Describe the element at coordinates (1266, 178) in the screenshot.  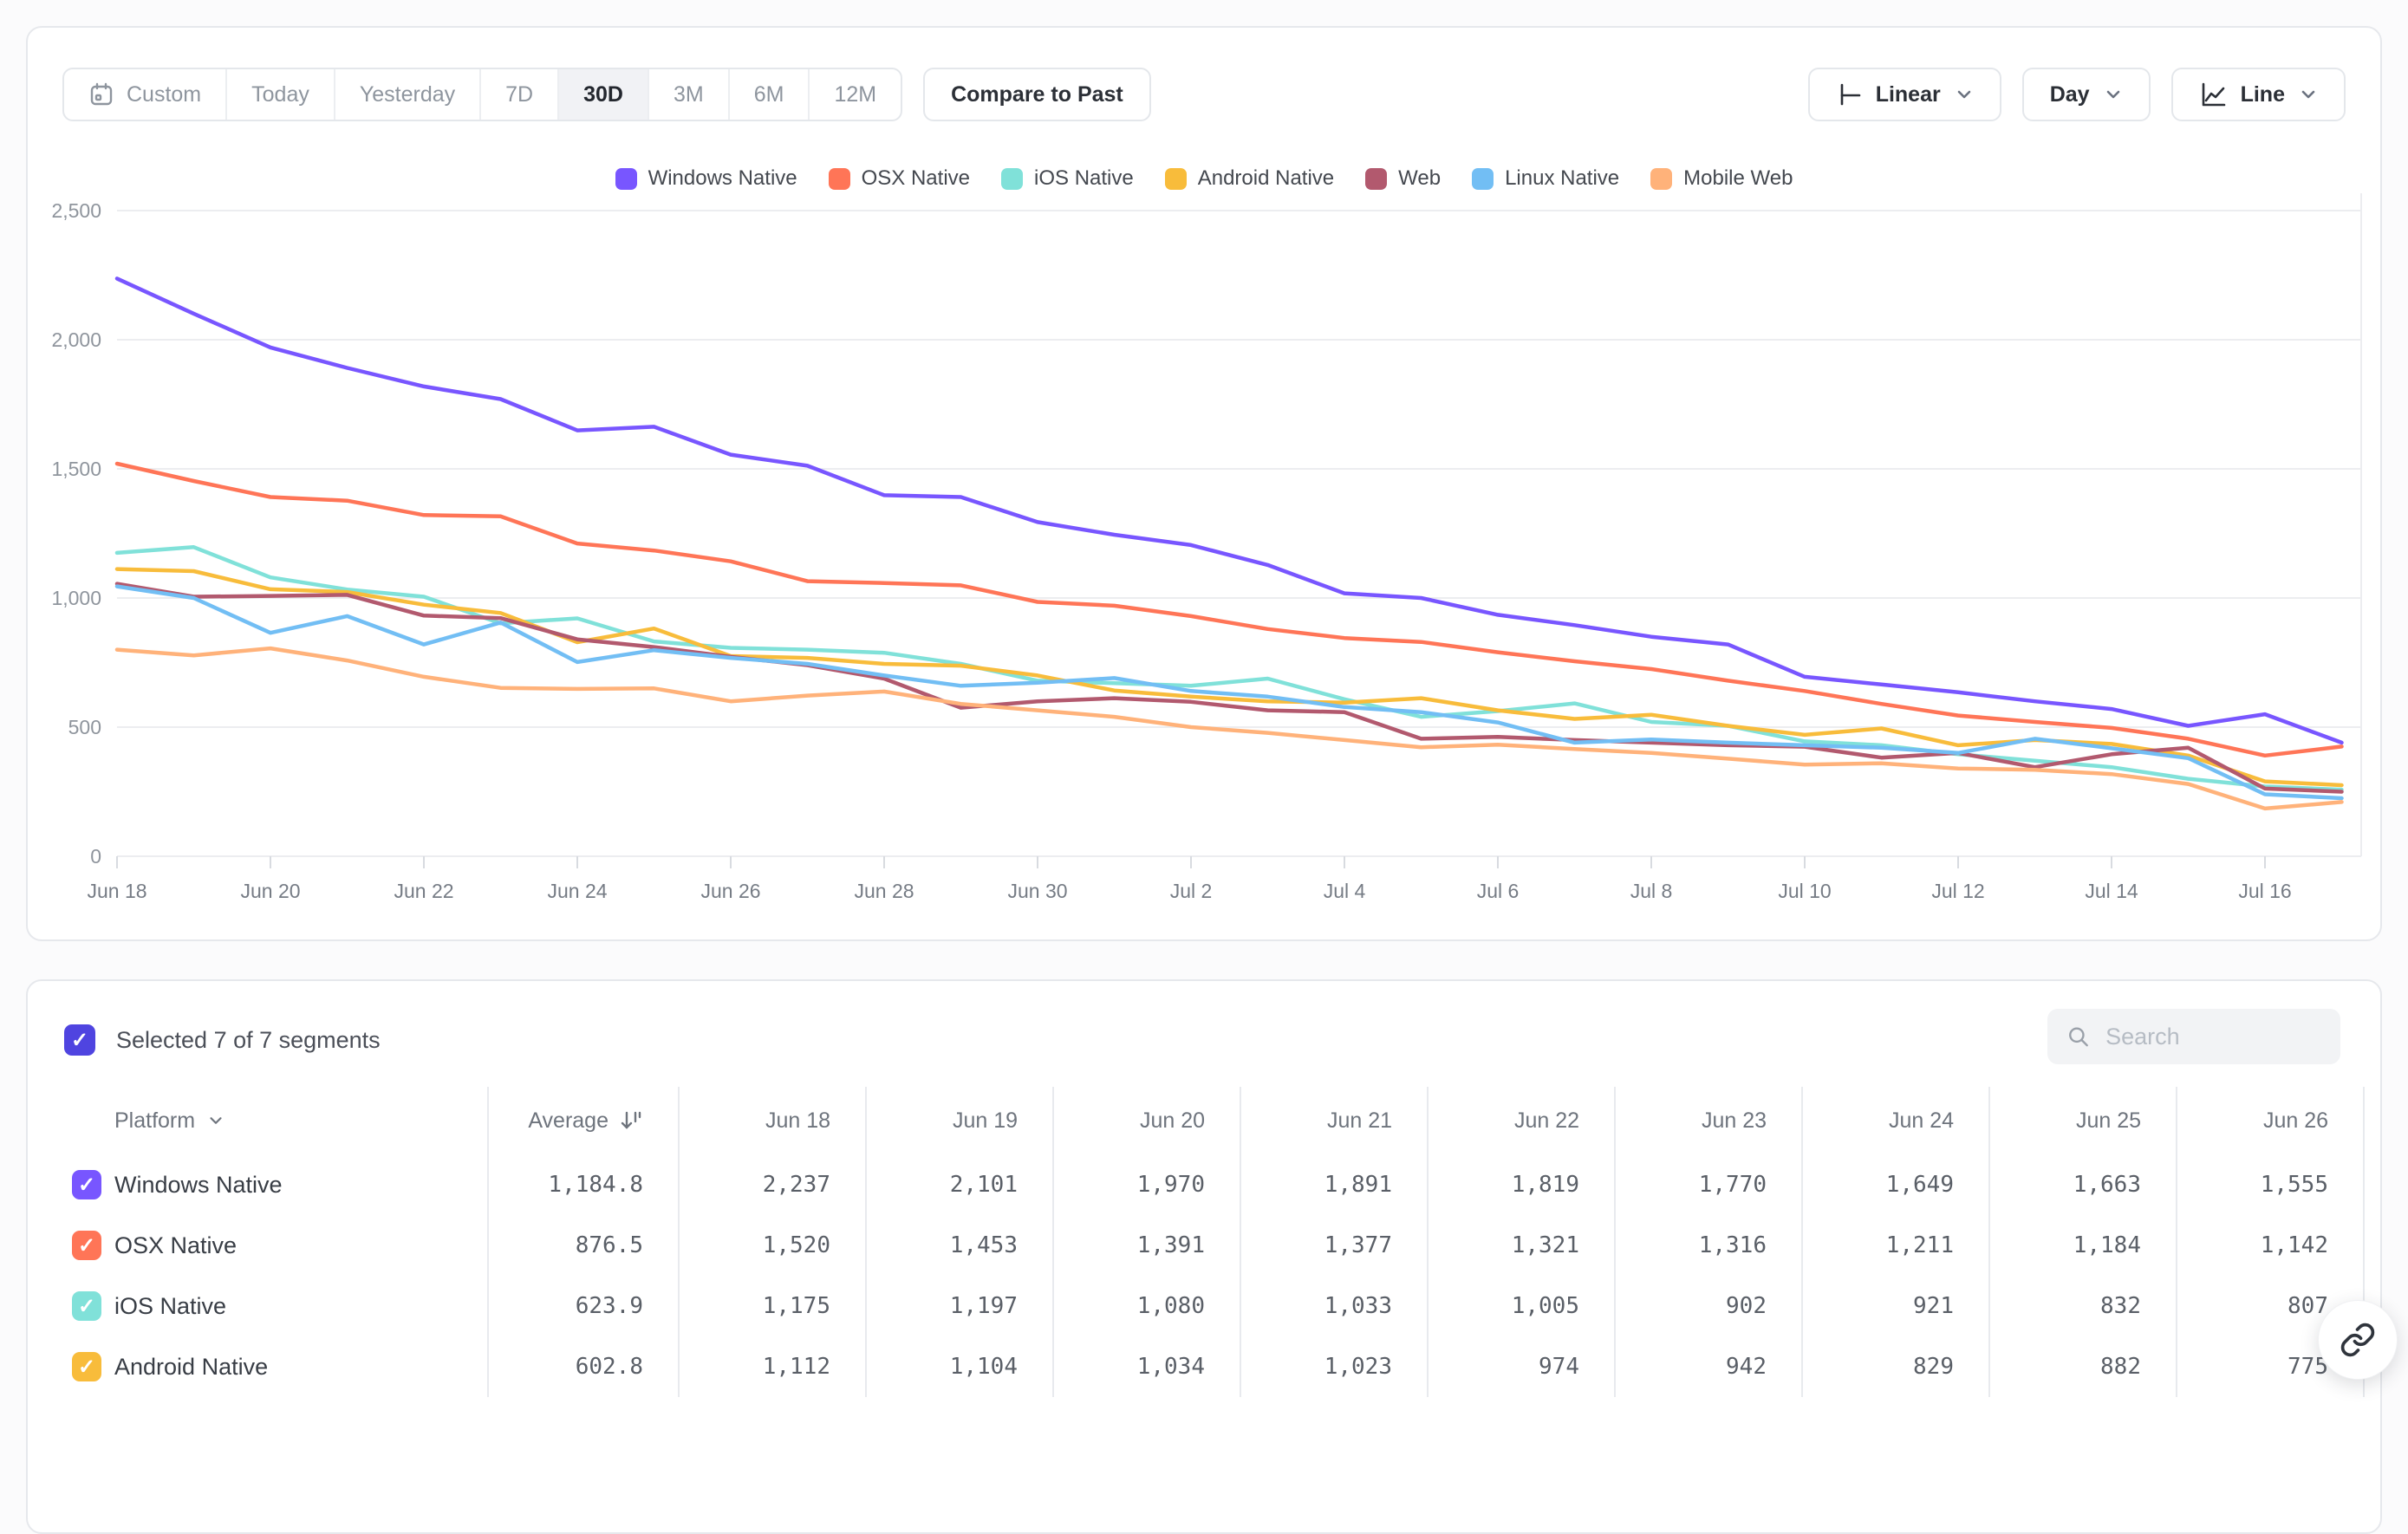
I see `legend-label: Android Native` at that location.